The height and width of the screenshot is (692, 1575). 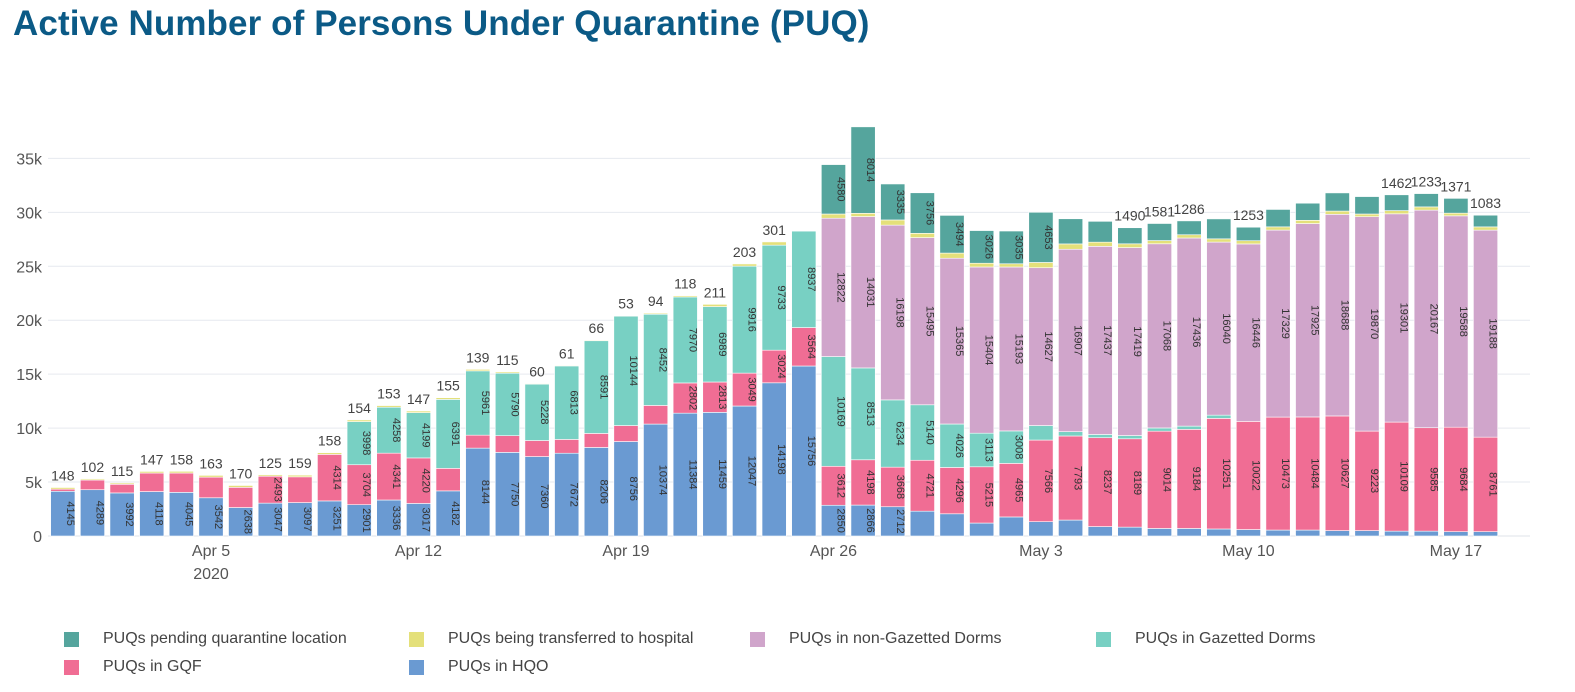 I want to click on bar-stack: 4289 102, so click(x=92, y=498).